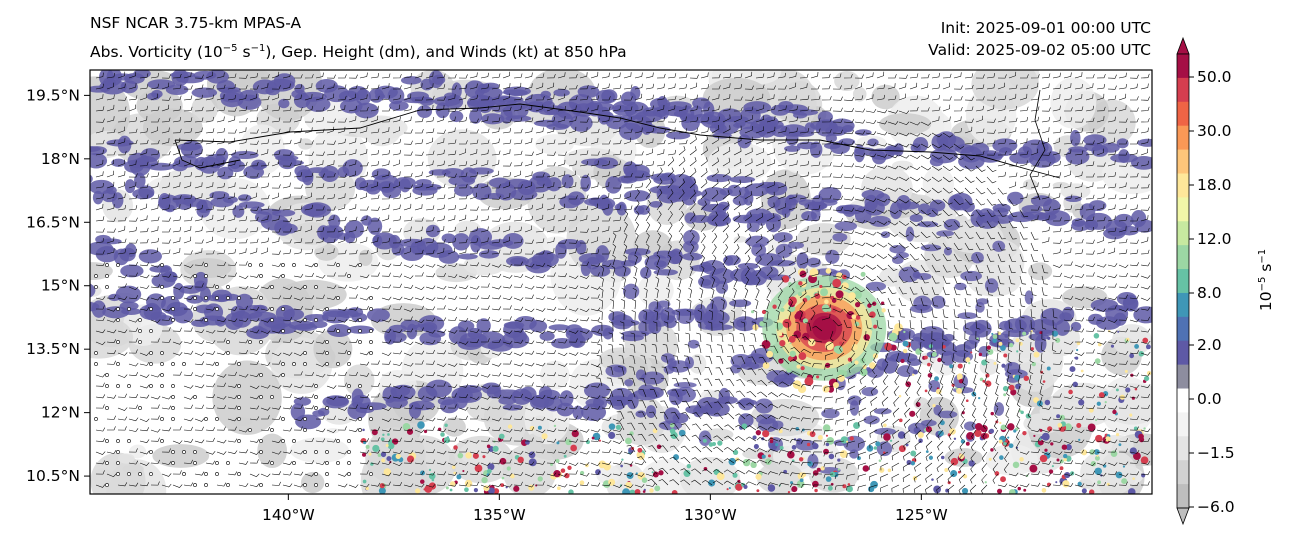 This screenshot has height=542, width=1292. What do you see at coordinates (262, 150) in the screenshot?
I see `negative-vorticity-patch` at bounding box center [262, 150].